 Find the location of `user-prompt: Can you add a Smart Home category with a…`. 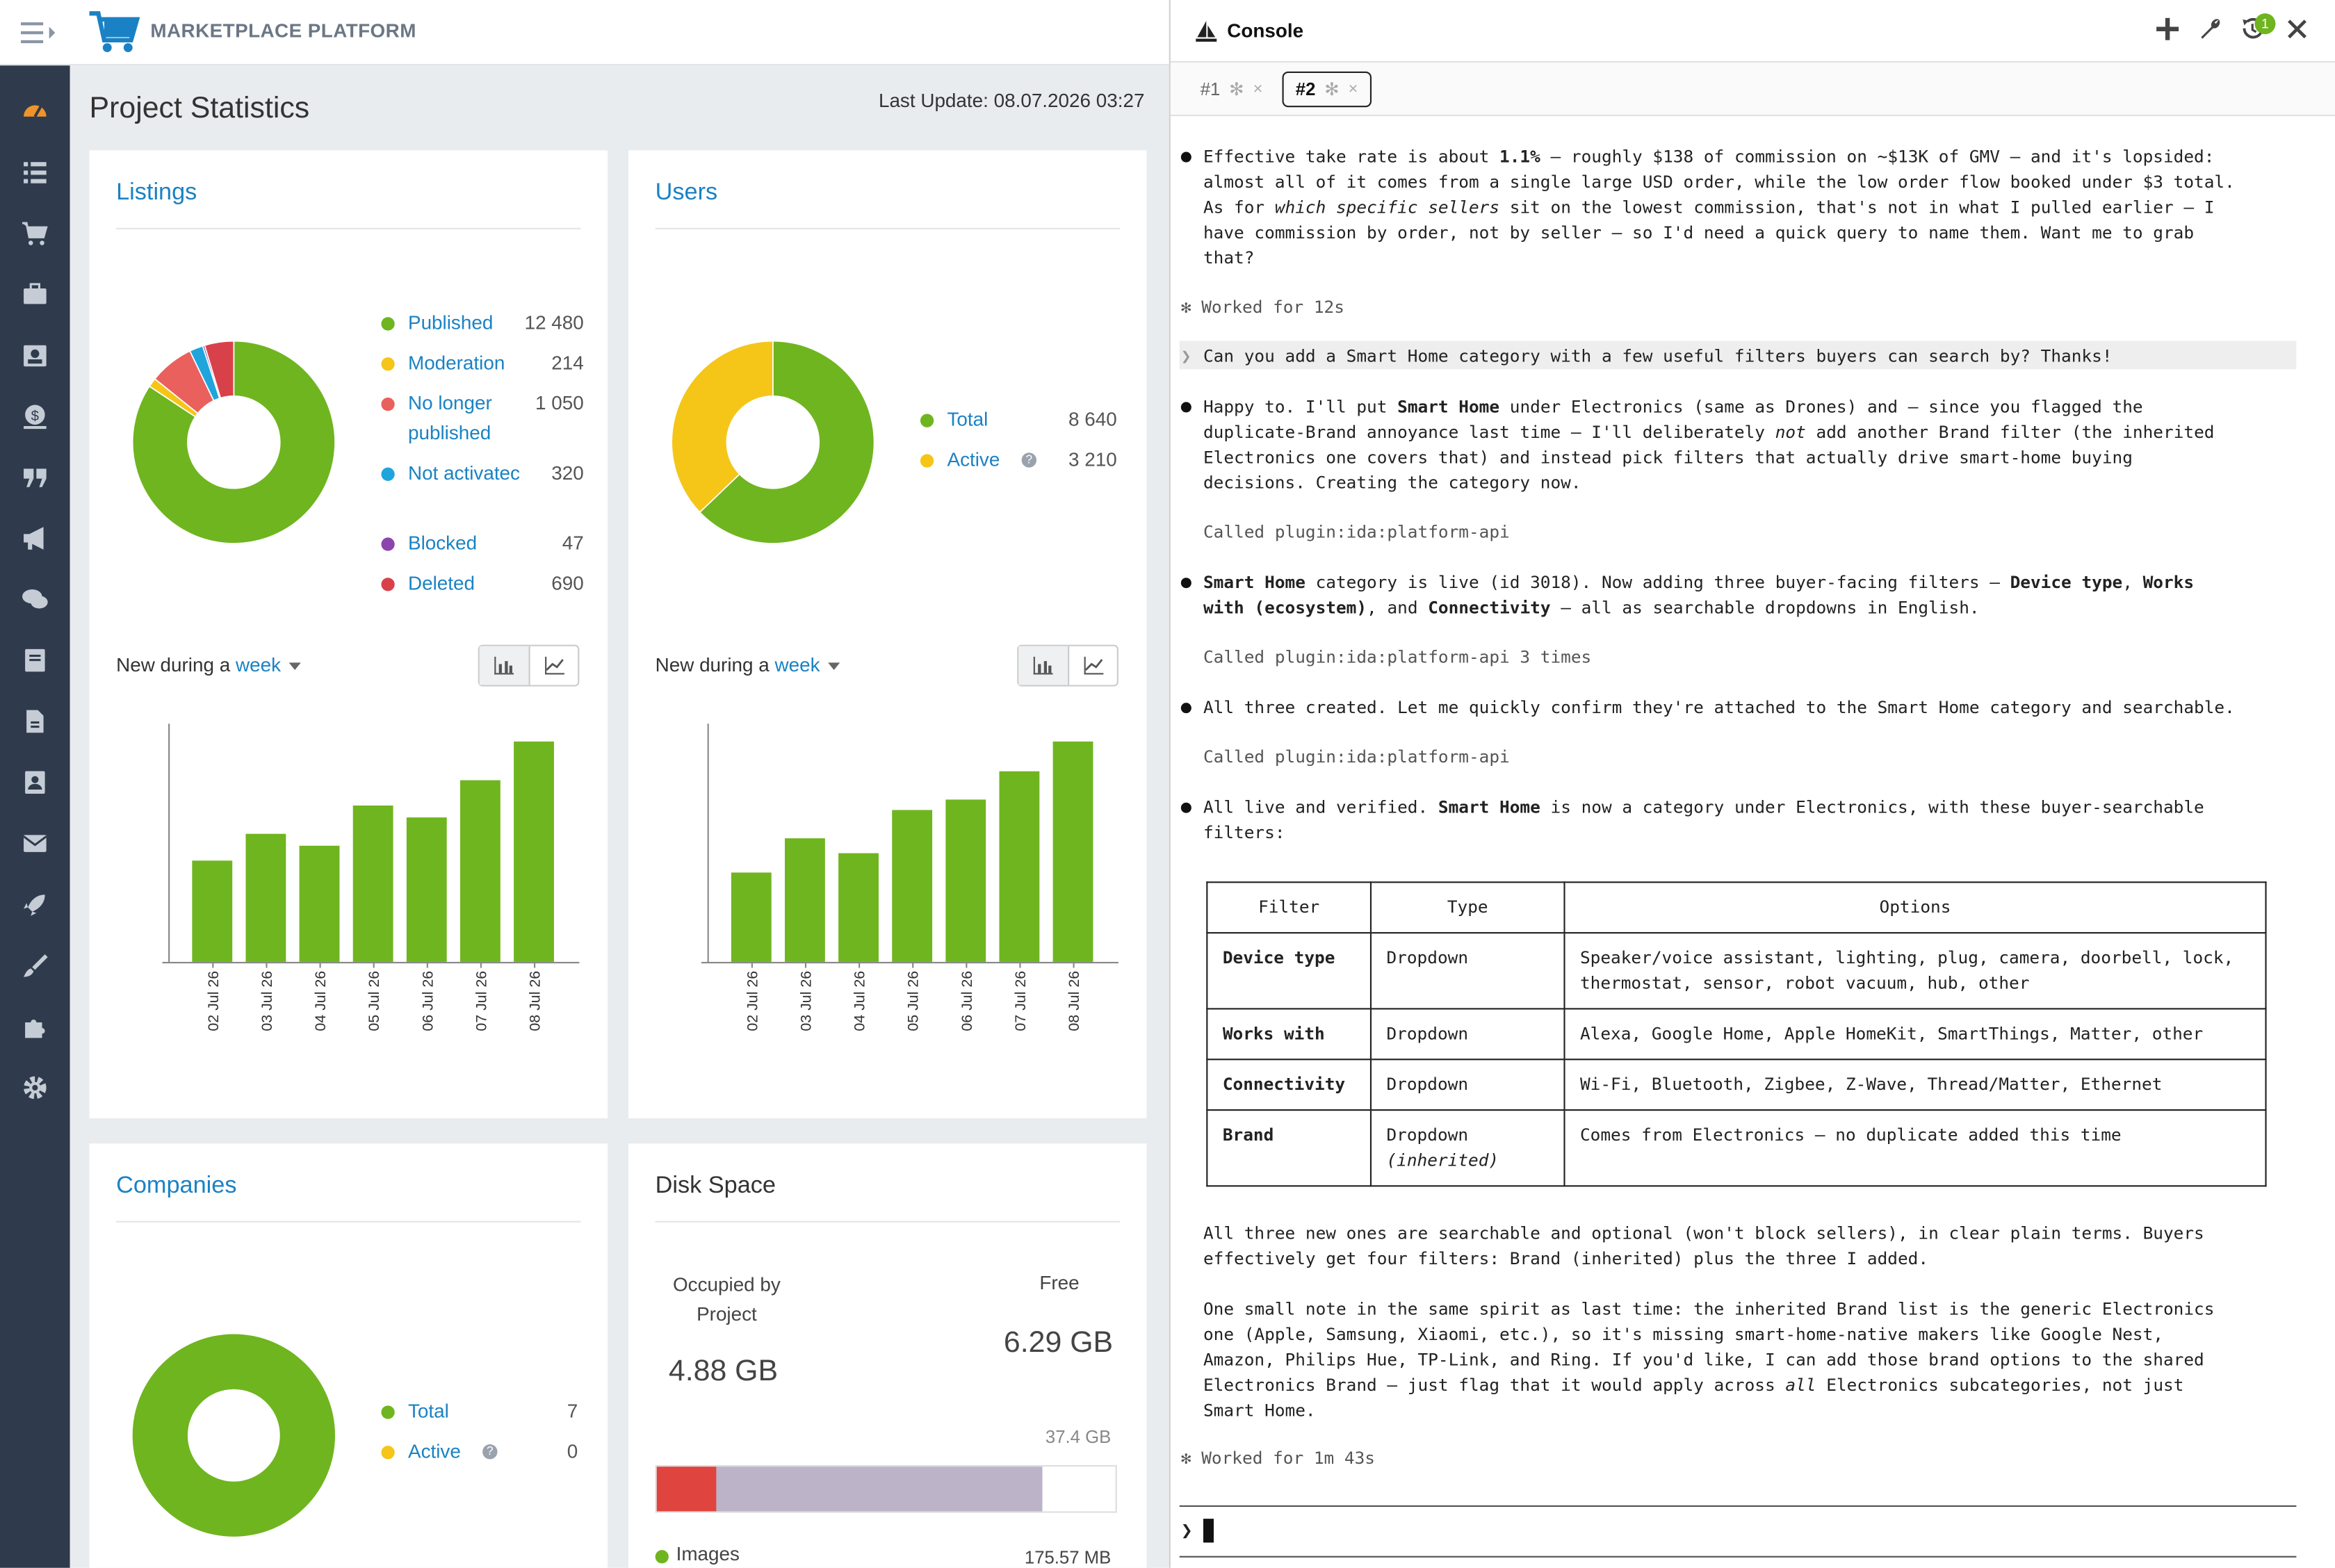

user-prompt: Can you add a Smart Home category with a… is located at coordinates (1658, 356).